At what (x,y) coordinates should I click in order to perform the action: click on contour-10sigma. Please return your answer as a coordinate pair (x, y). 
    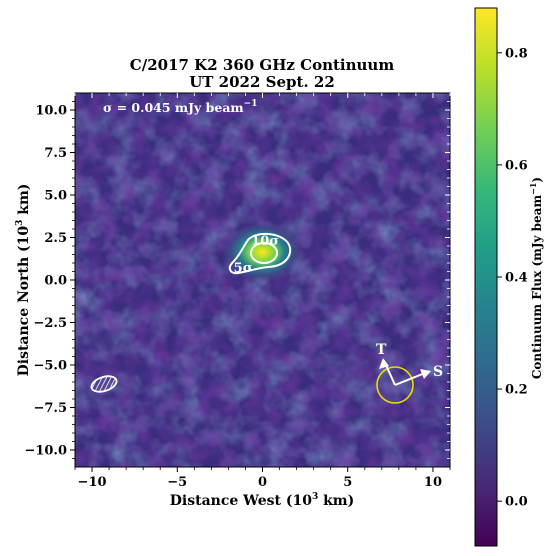
    Looking at the image, I should click on (264, 253).